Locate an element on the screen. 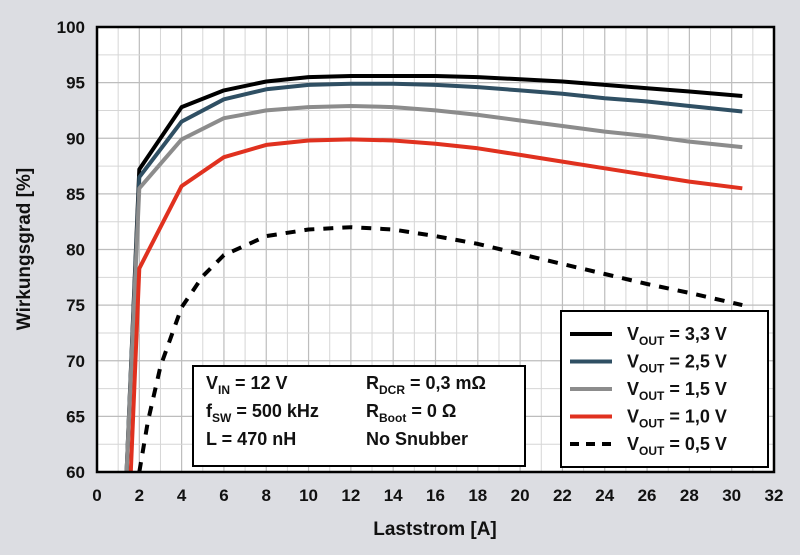 This screenshot has width=800, height=555. info-param-left-1: fSW = 500 kHz is located at coordinates (262, 413).